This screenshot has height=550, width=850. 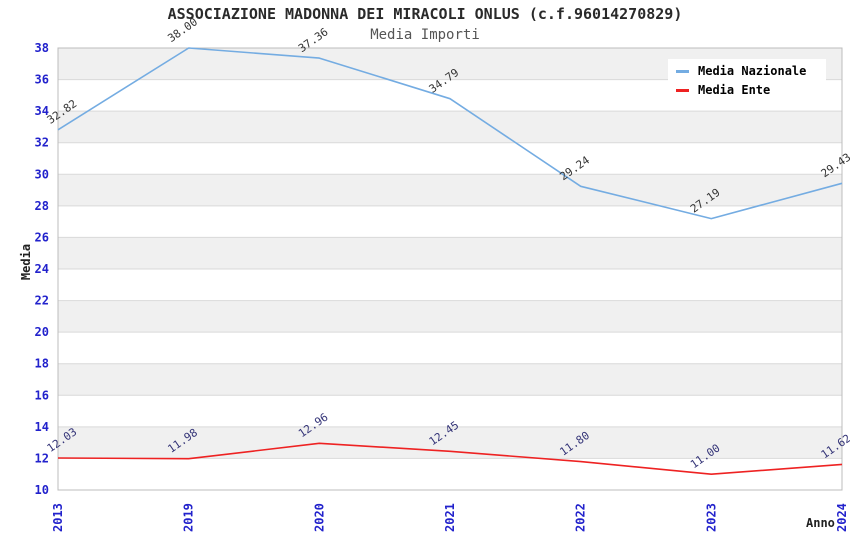 What do you see at coordinates (682, 90) in the screenshot?
I see `media-ente-line-swatch-icon` at bounding box center [682, 90].